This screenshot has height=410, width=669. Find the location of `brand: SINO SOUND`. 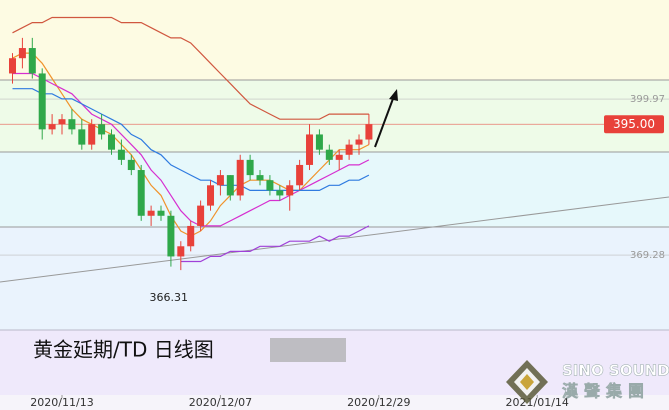

brand: SINO SOUND is located at coordinates (615, 371).